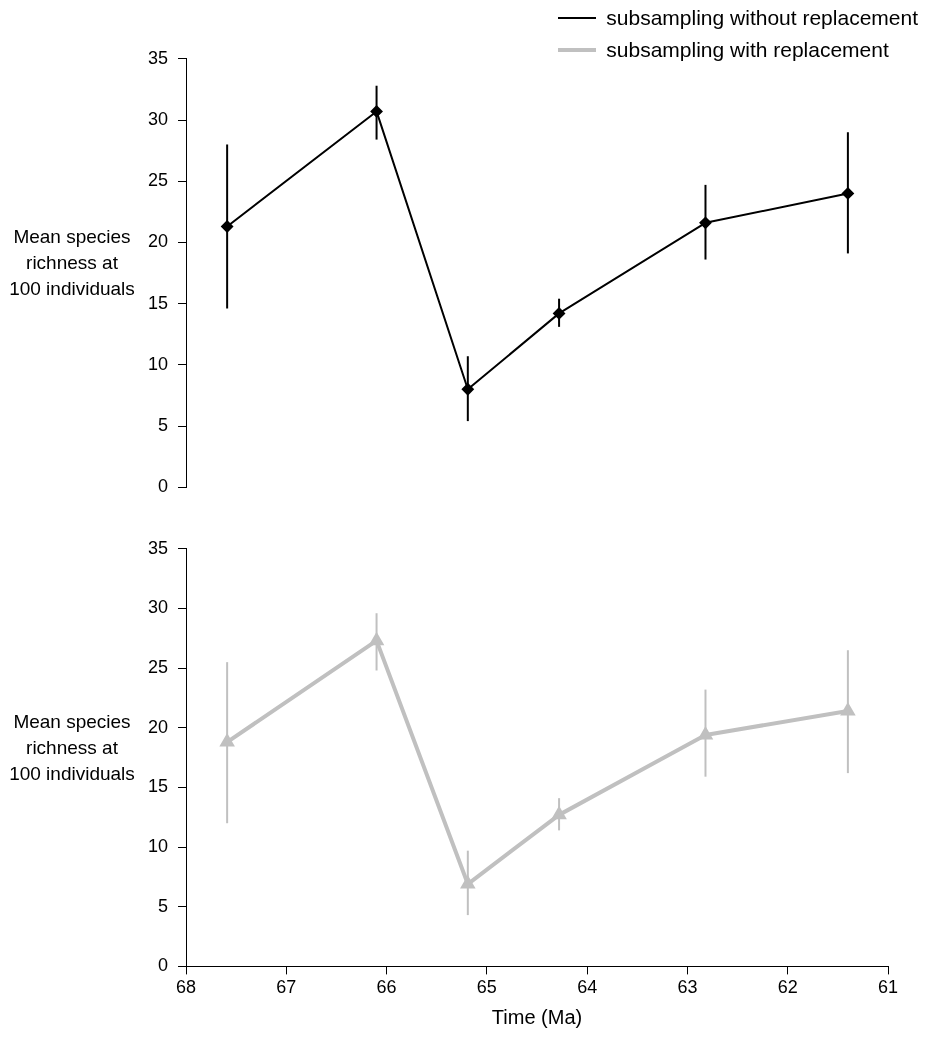  Describe the element at coordinates (687, 987) in the screenshot. I see `x-tick-label: 63` at that location.